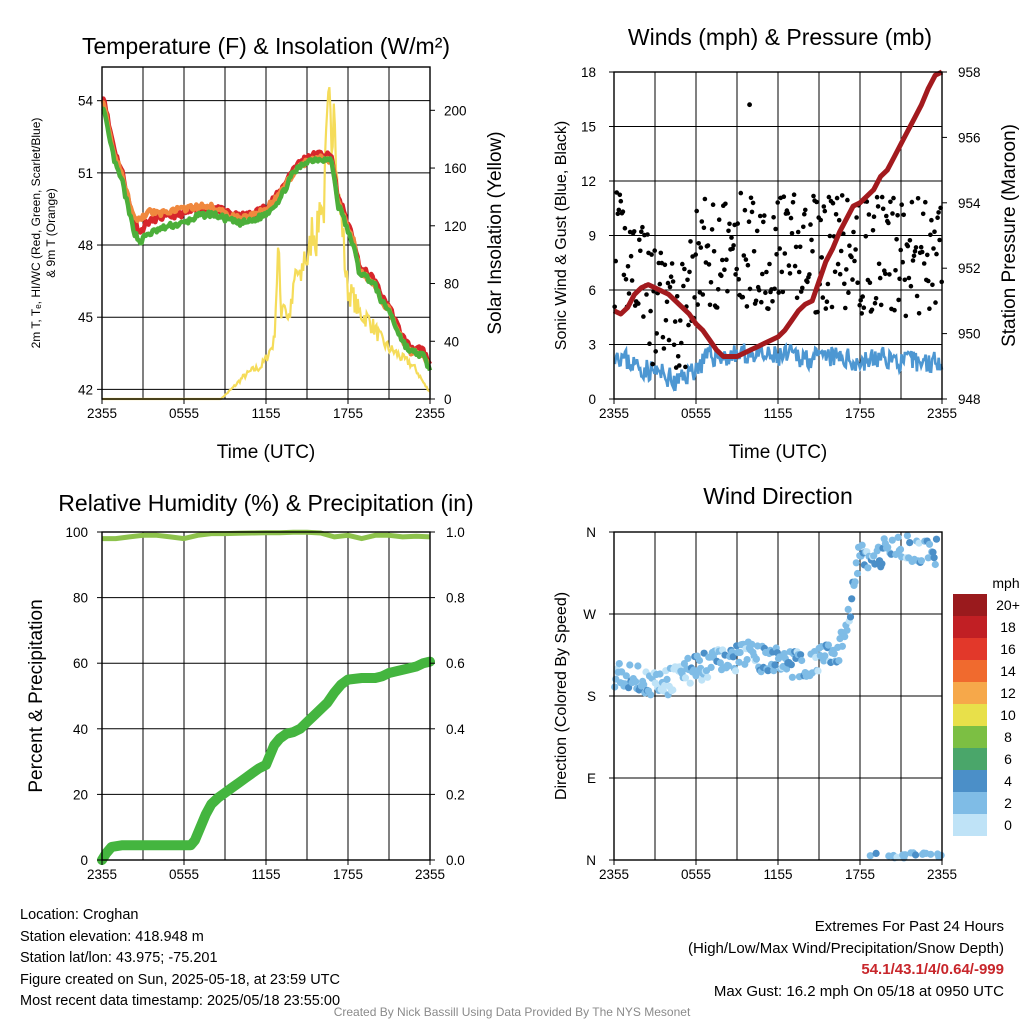 The image size is (1024, 1024). What do you see at coordinates (969, 334) in the screenshot?
I see `y2-tick-label: 950` at bounding box center [969, 334].